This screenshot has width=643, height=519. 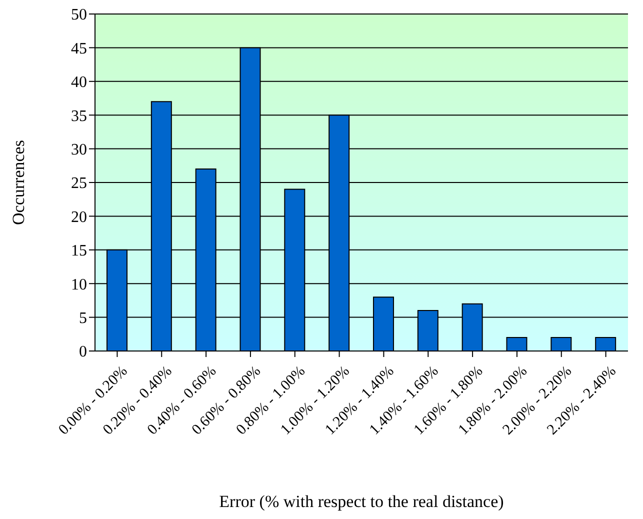 What do you see at coordinates (79, 116) in the screenshot?
I see `y-tick-label: 35` at bounding box center [79, 116].